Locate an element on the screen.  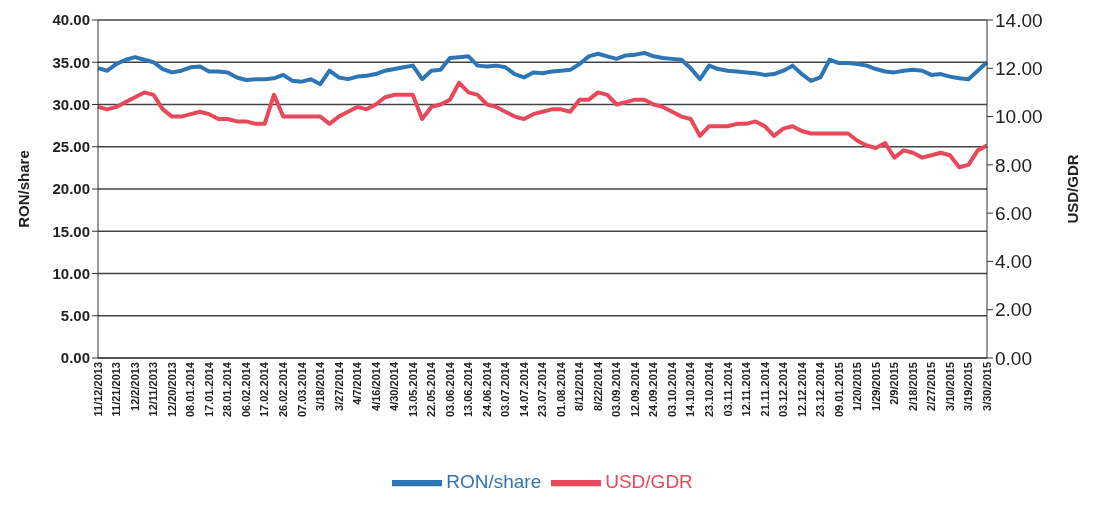
x-tick-label: 1/20/2015 is located at coordinates (857, 386).